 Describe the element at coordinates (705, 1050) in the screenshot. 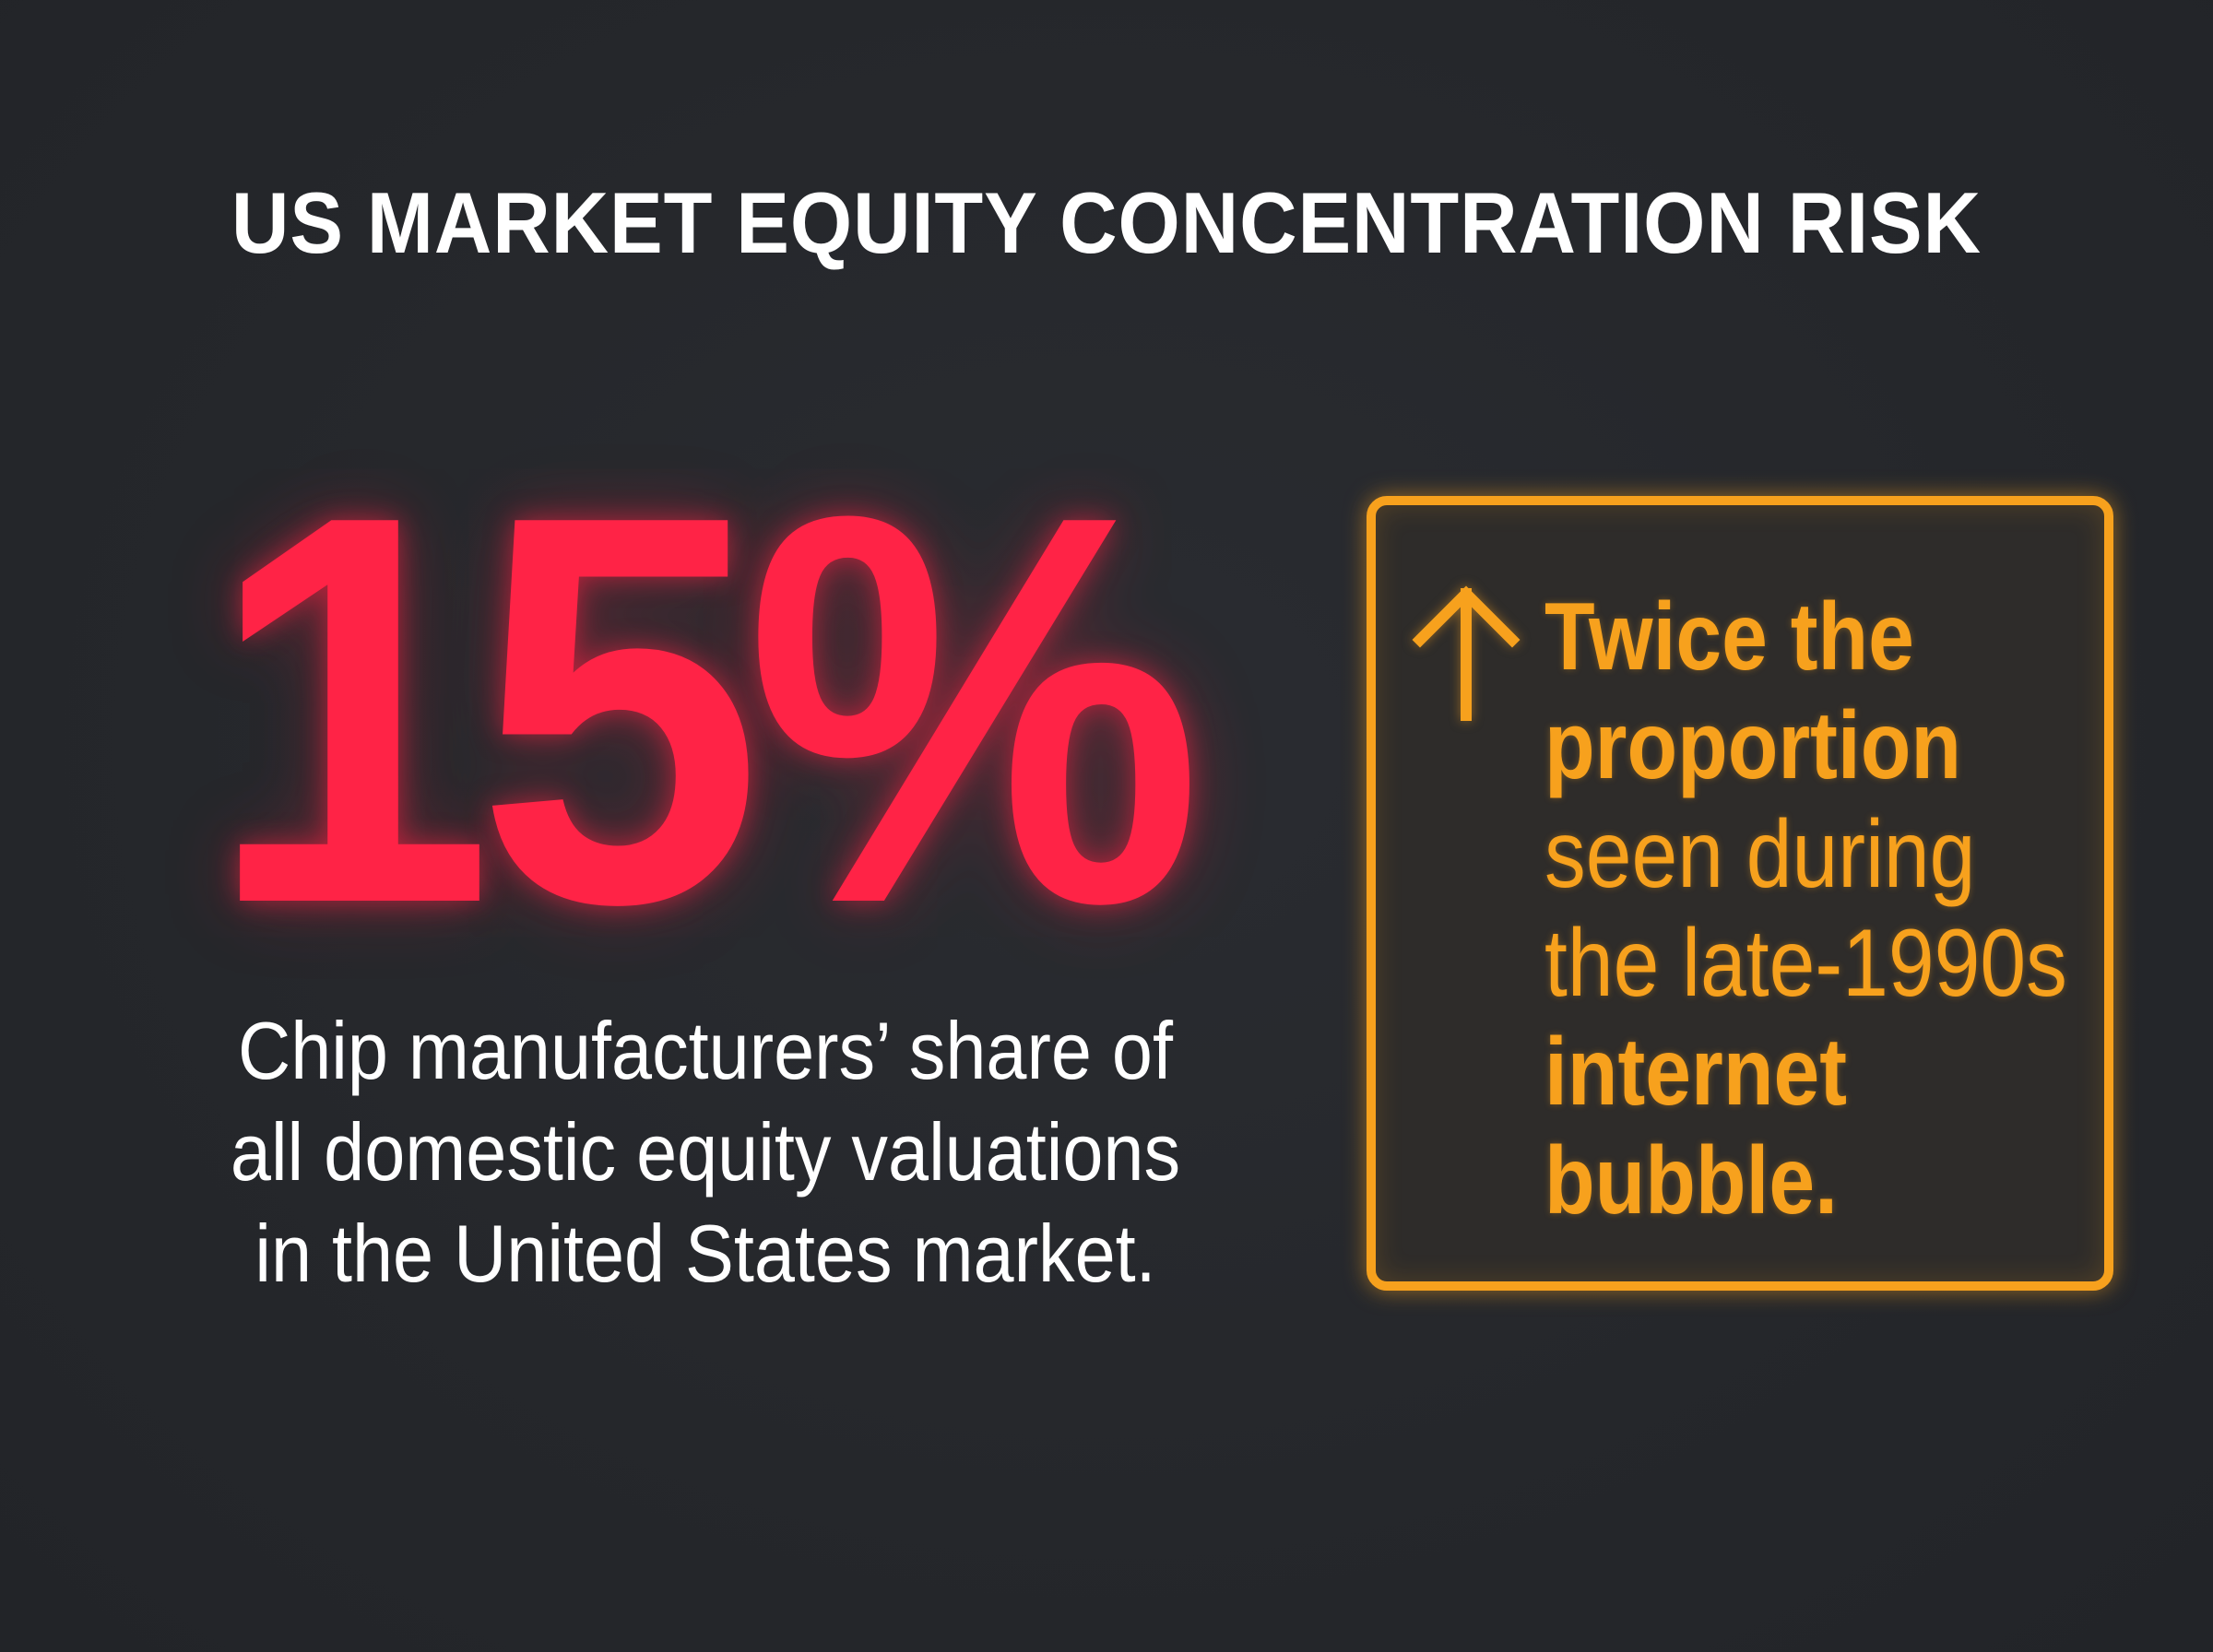

I see `caption-line: Chip manufacturers’ share of` at that location.